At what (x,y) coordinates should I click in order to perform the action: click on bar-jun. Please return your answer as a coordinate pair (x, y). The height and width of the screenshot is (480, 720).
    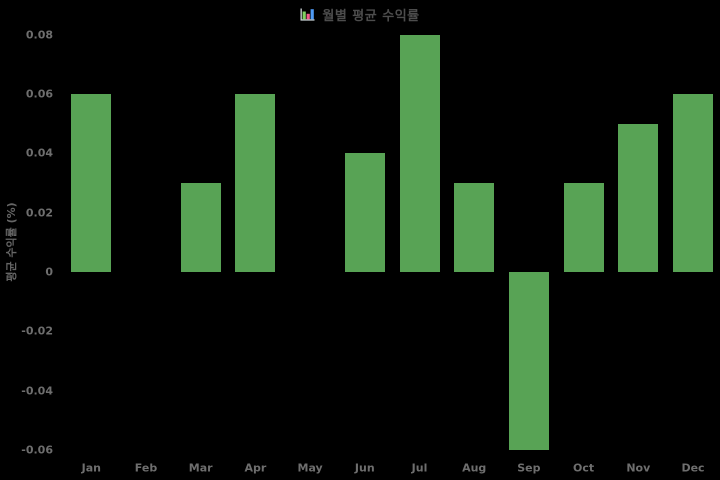
    Looking at the image, I should click on (364, 212).